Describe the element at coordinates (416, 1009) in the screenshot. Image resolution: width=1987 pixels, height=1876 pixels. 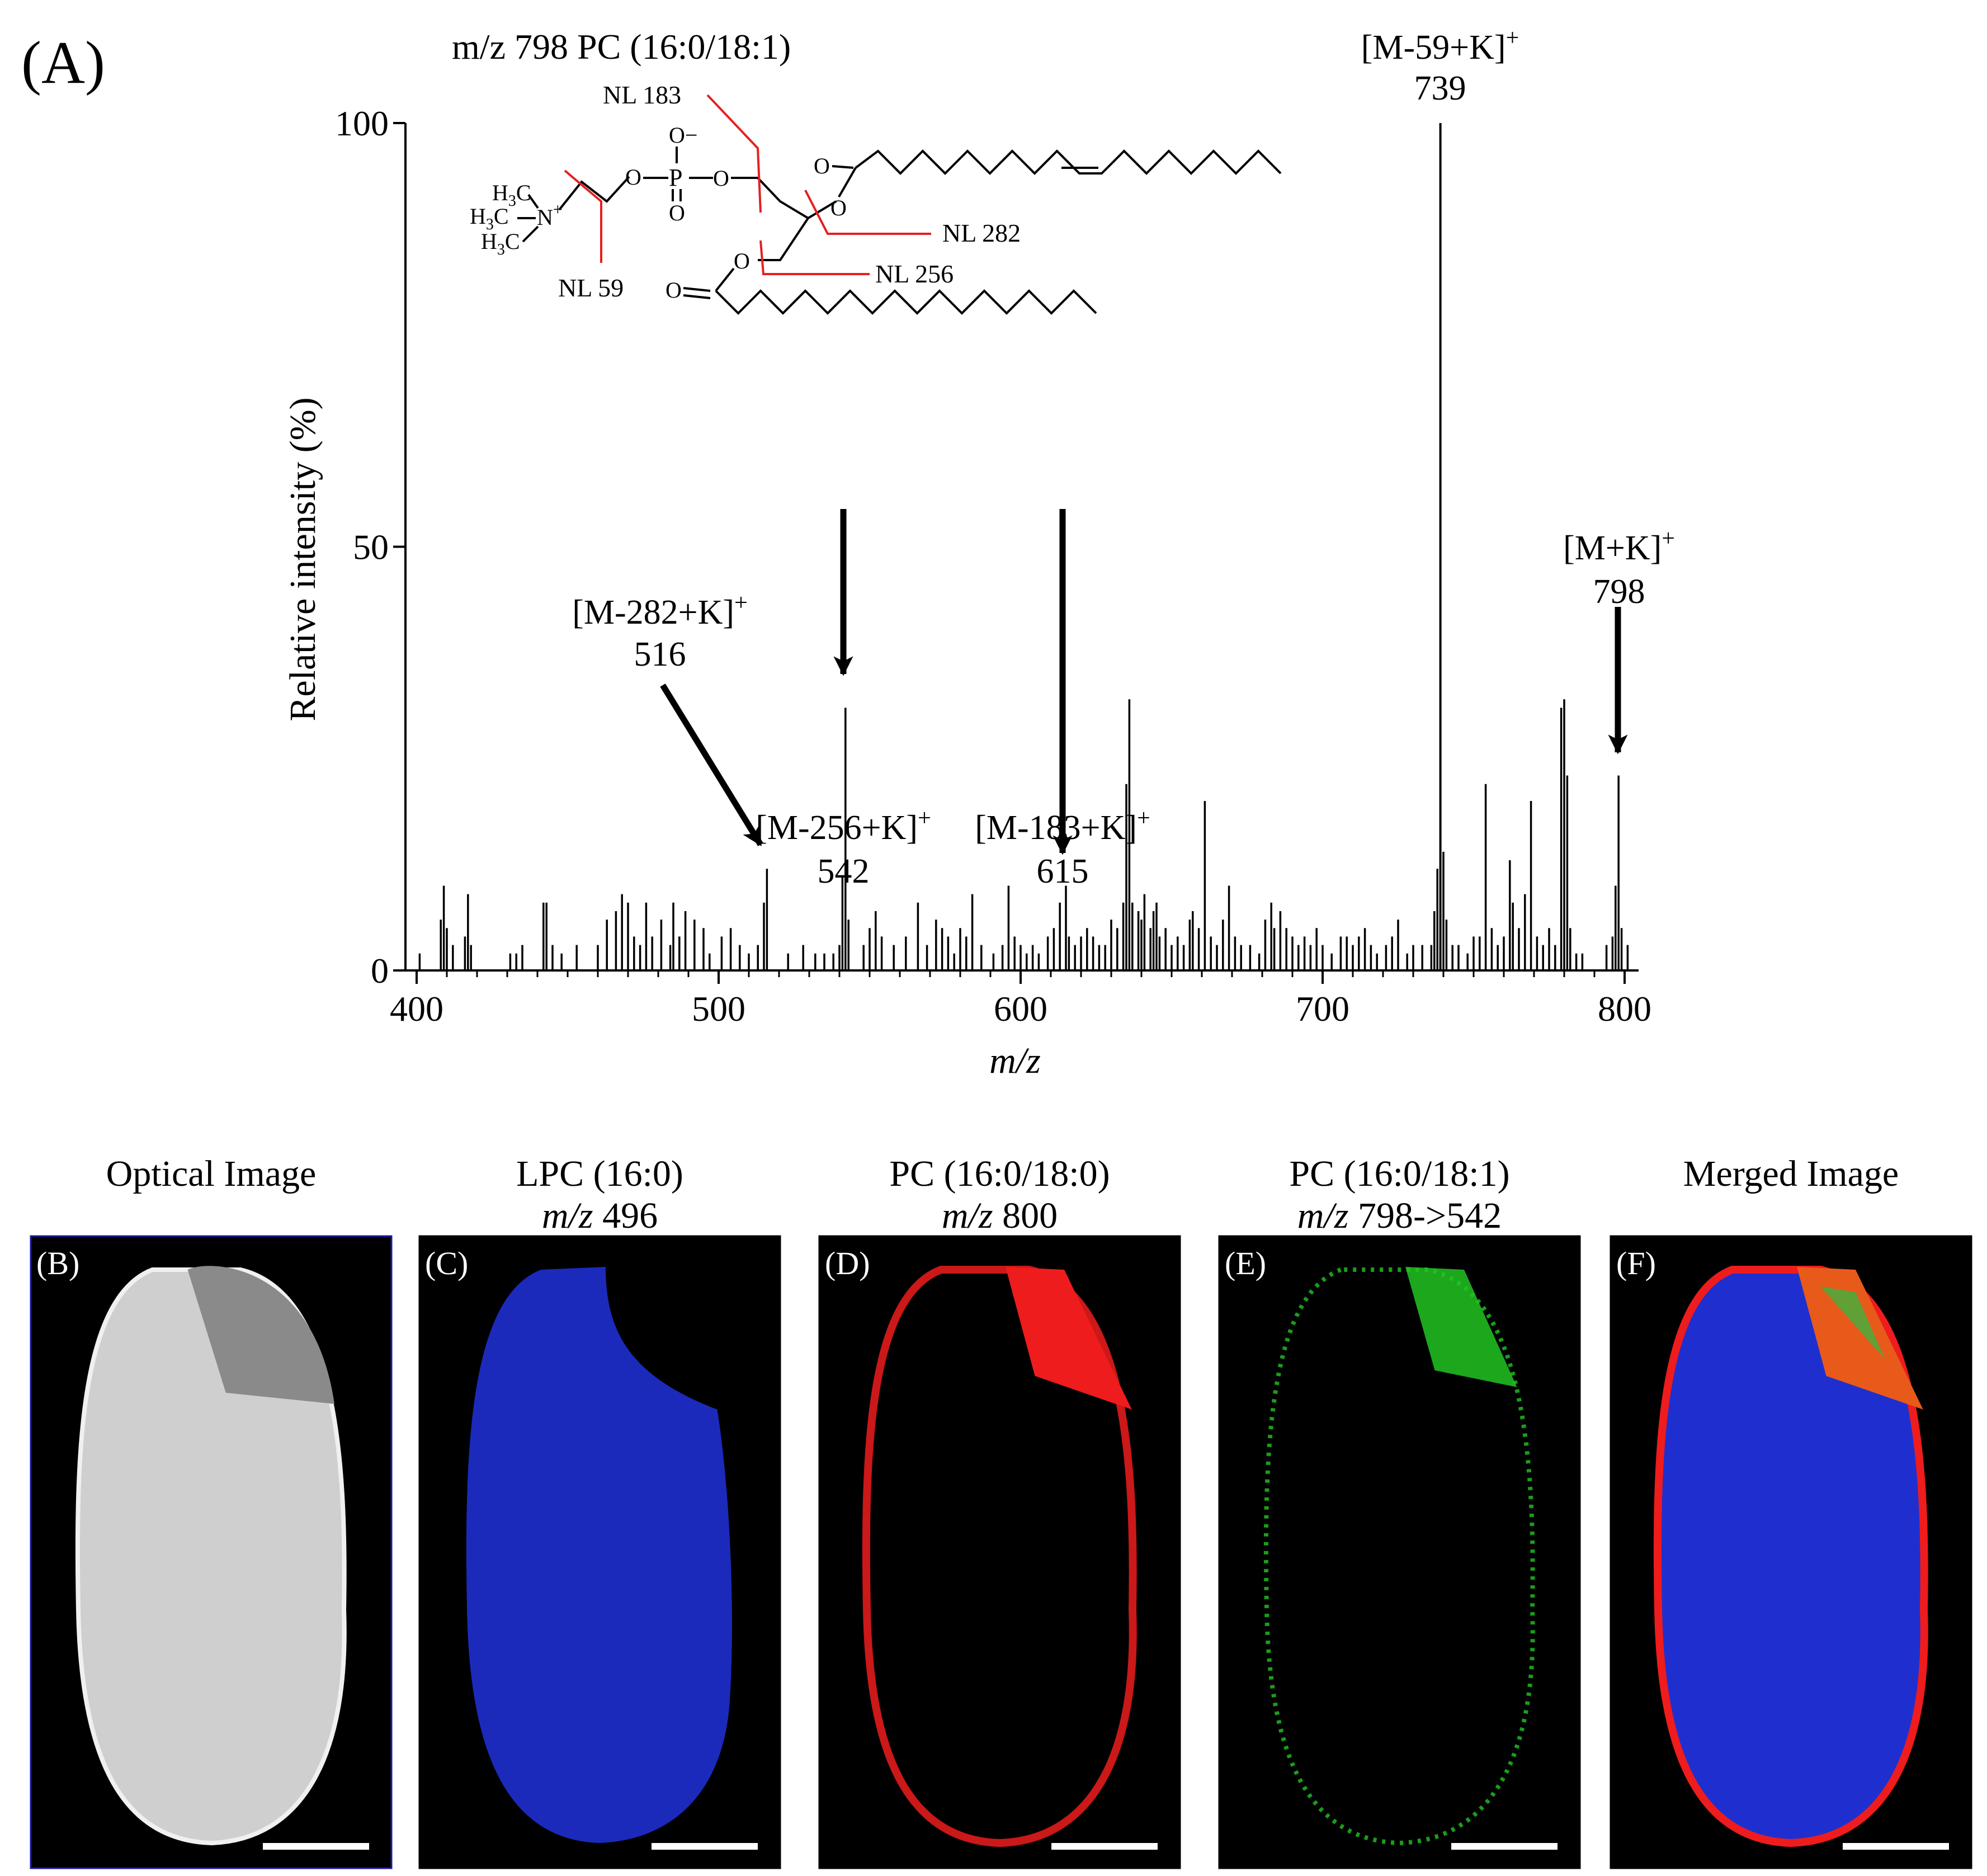
I see `x-tick-label-0: 400` at that location.